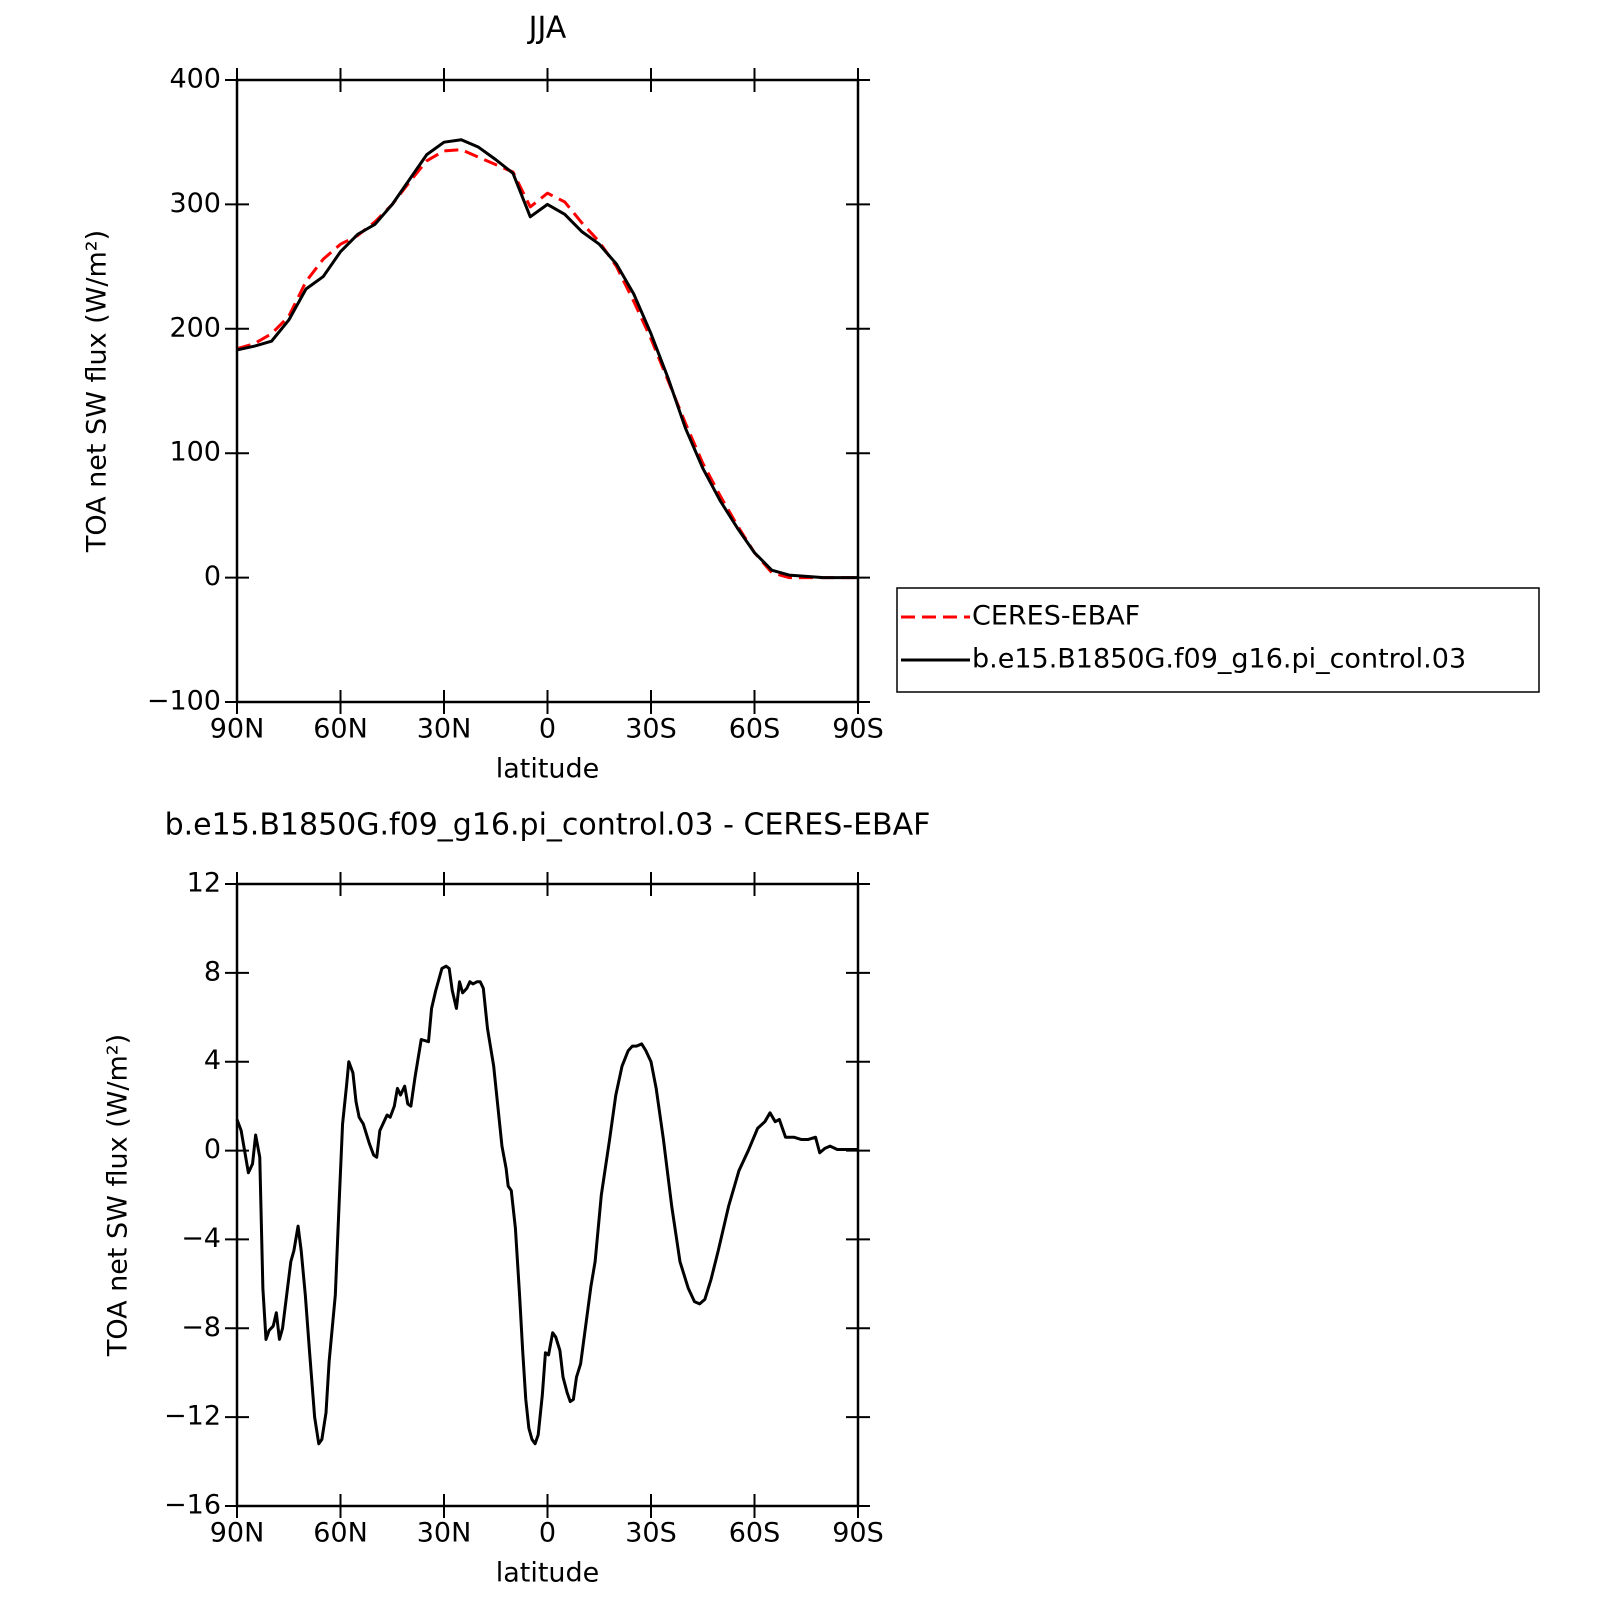 Image resolution: width=1610 pixels, height=1613 pixels. Describe the element at coordinates (195, 452) in the screenshot. I see `y-tick-label: 100` at that location.